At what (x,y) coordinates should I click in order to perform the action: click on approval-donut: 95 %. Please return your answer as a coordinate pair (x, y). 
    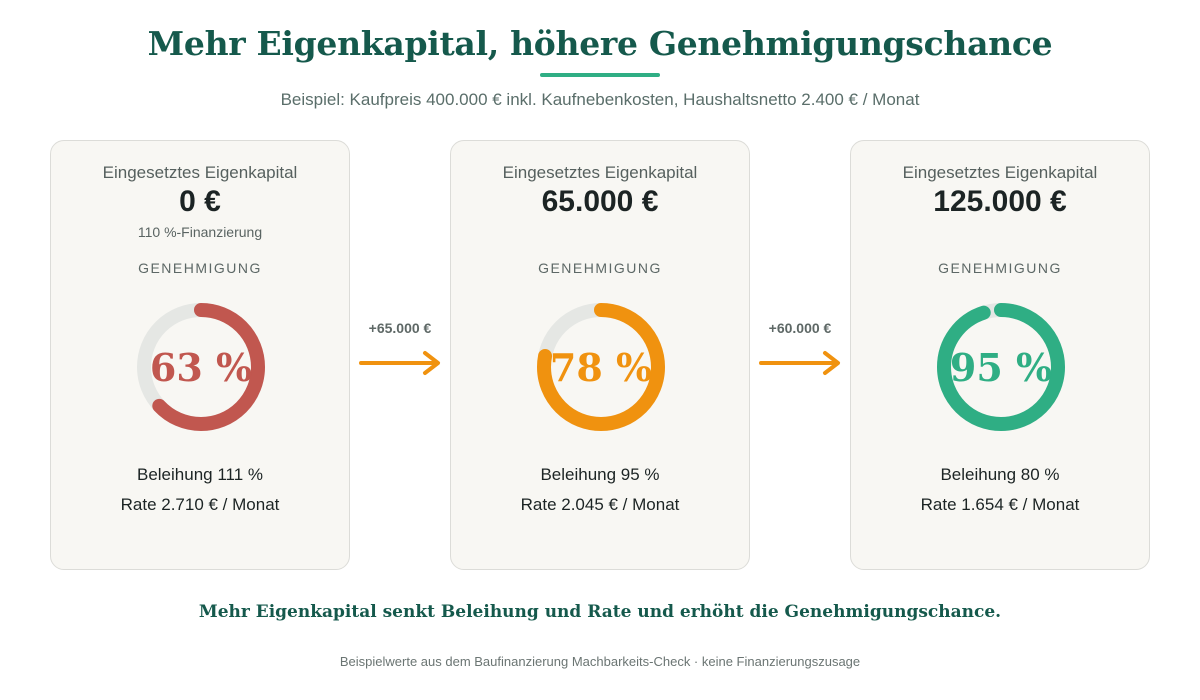
    Looking at the image, I should click on (1001, 367).